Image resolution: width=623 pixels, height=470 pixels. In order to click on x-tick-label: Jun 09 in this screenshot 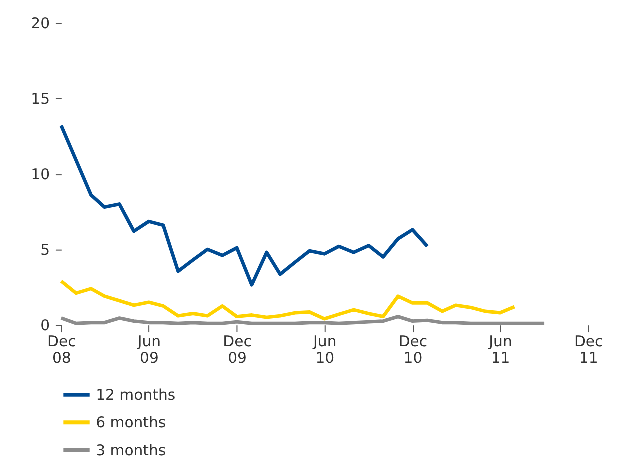, I will do `click(149, 350)`.